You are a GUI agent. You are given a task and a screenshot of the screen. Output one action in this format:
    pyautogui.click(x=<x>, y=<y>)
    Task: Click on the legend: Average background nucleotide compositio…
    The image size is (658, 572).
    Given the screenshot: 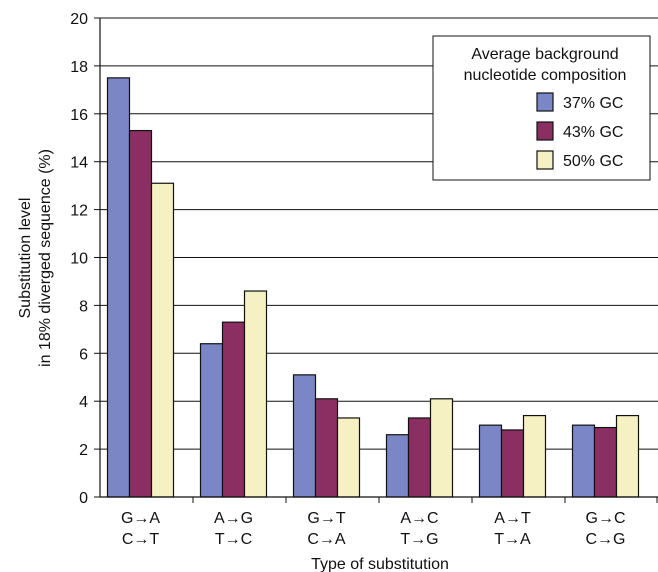 What is the action you would take?
    pyautogui.click(x=541, y=108)
    